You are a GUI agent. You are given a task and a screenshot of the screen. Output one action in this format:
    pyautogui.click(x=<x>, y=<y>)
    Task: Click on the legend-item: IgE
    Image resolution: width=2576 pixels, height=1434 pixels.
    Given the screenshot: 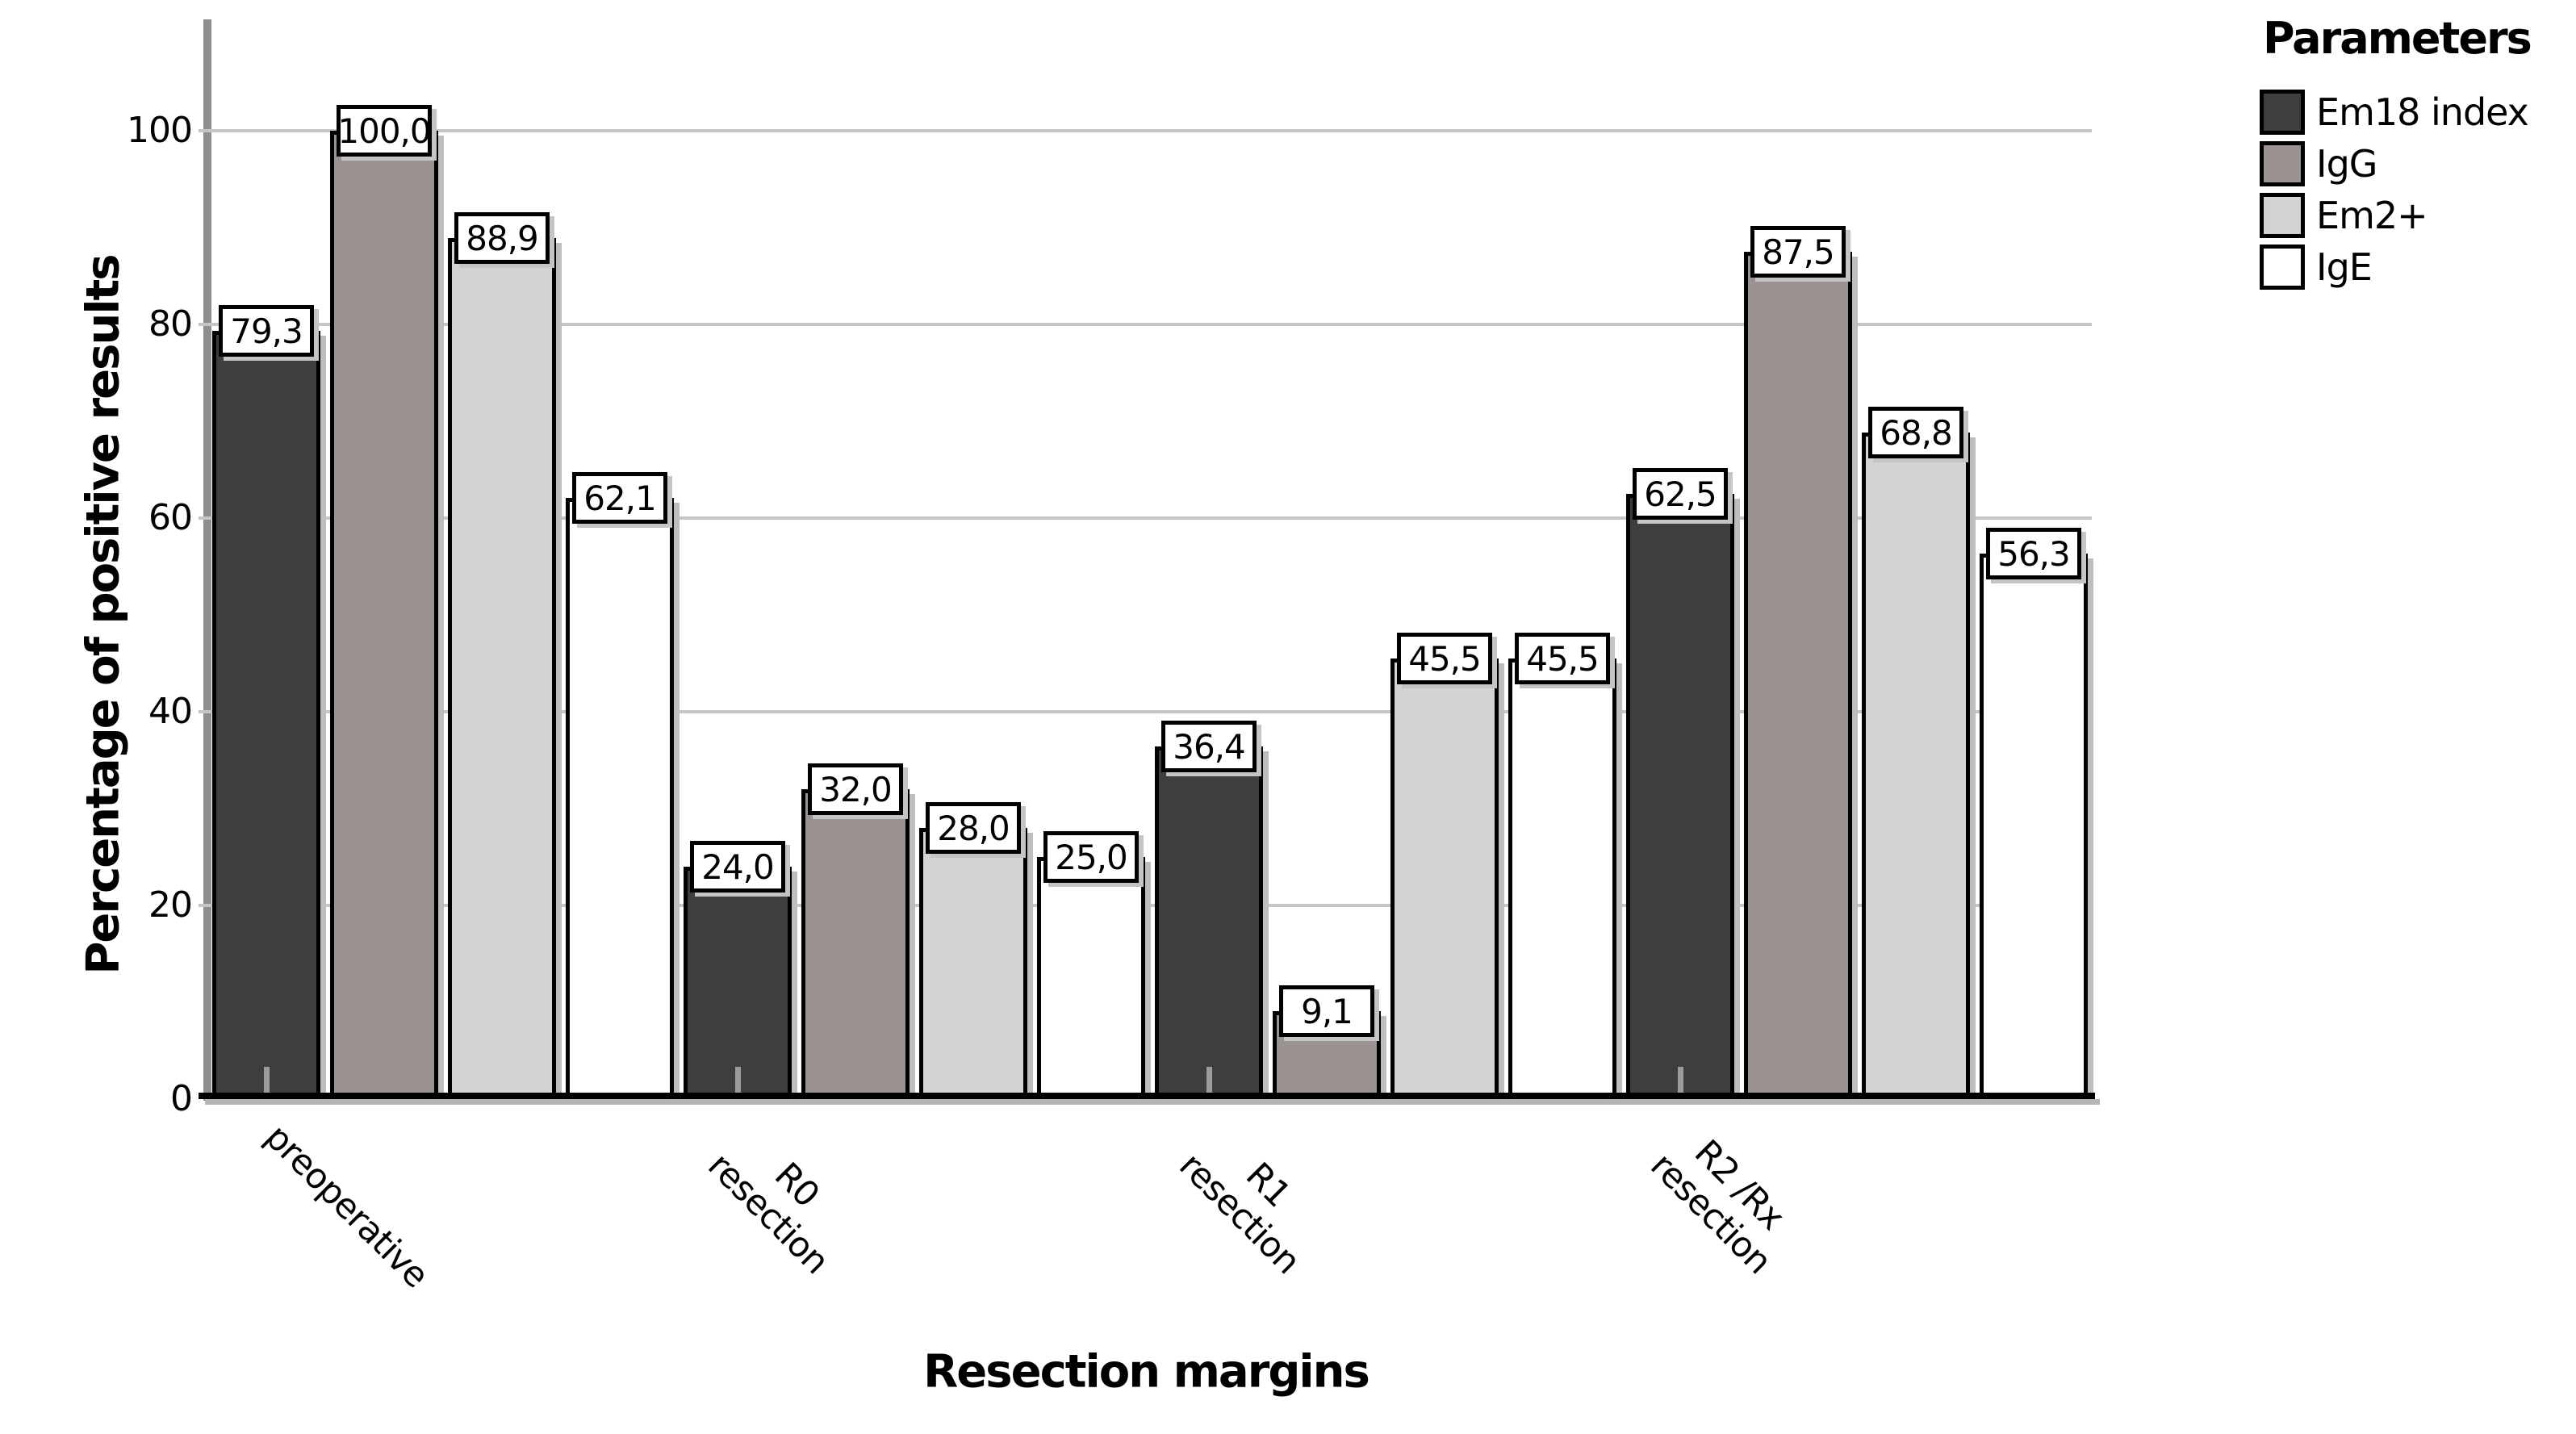 What is the action you would take?
    pyautogui.click(x=2392, y=267)
    